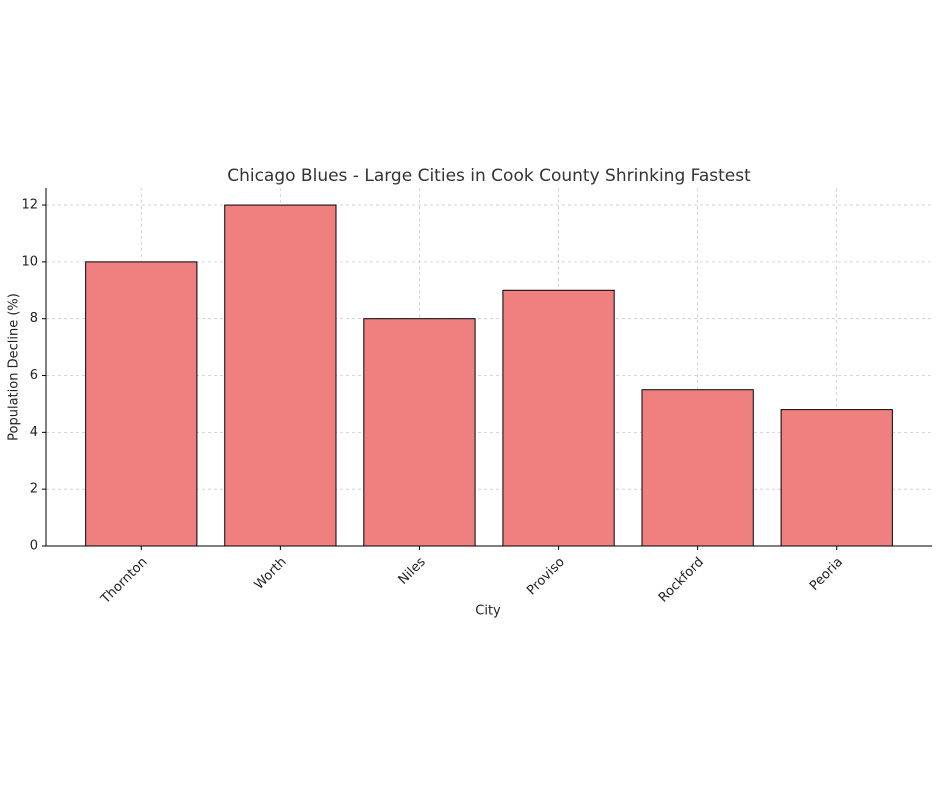 This screenshot has width=940, height=788. I want to click on x-tick-label: Worth, so click(271, 574).